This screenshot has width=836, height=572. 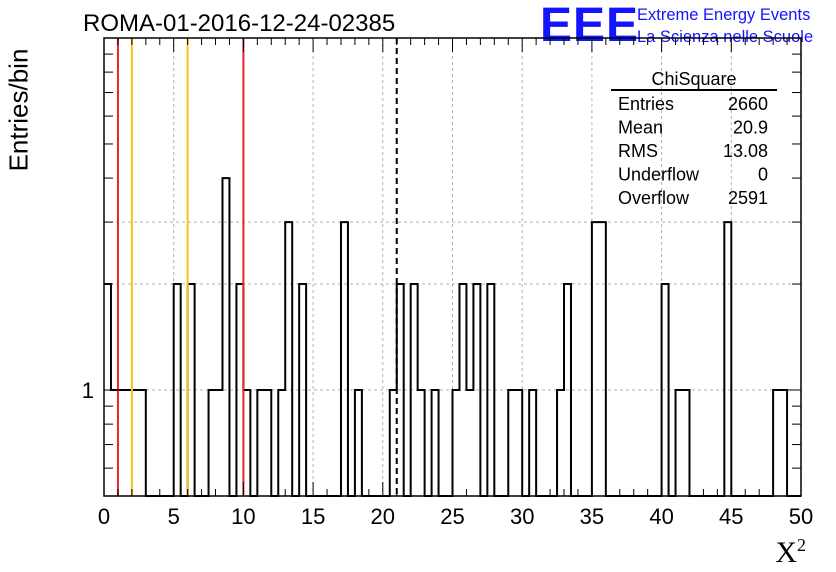 I want to click on stats-row-value: 0, so click(x=763, y=175).